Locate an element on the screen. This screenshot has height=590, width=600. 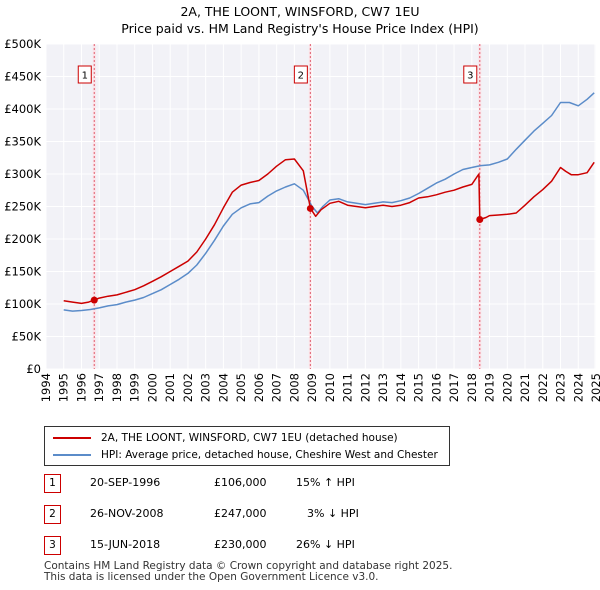
y-tick-label: £350K is located at coordinates (22, 142).